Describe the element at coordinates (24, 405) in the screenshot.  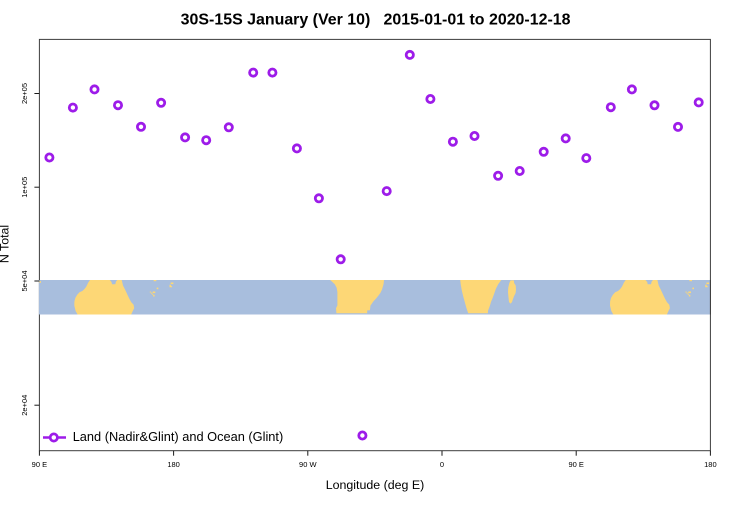
I see `svg-text: 2e+04` at that location.